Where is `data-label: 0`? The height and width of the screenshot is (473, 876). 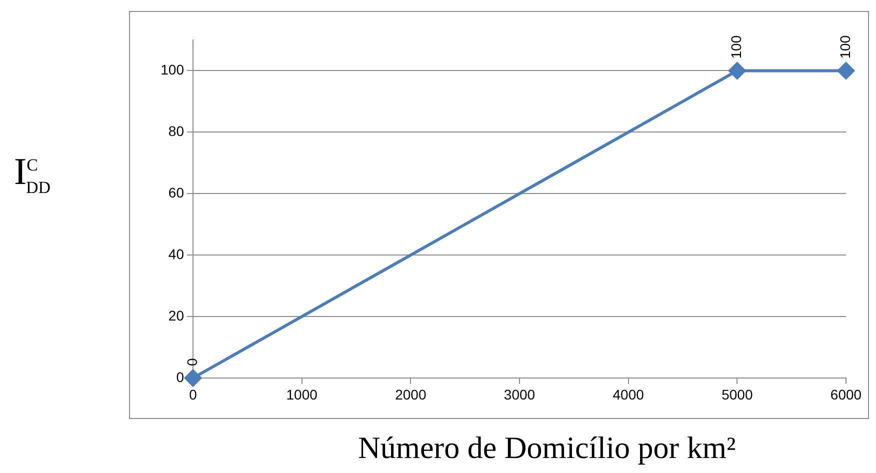 data-label: 0 is located at coordinates (192, 362).